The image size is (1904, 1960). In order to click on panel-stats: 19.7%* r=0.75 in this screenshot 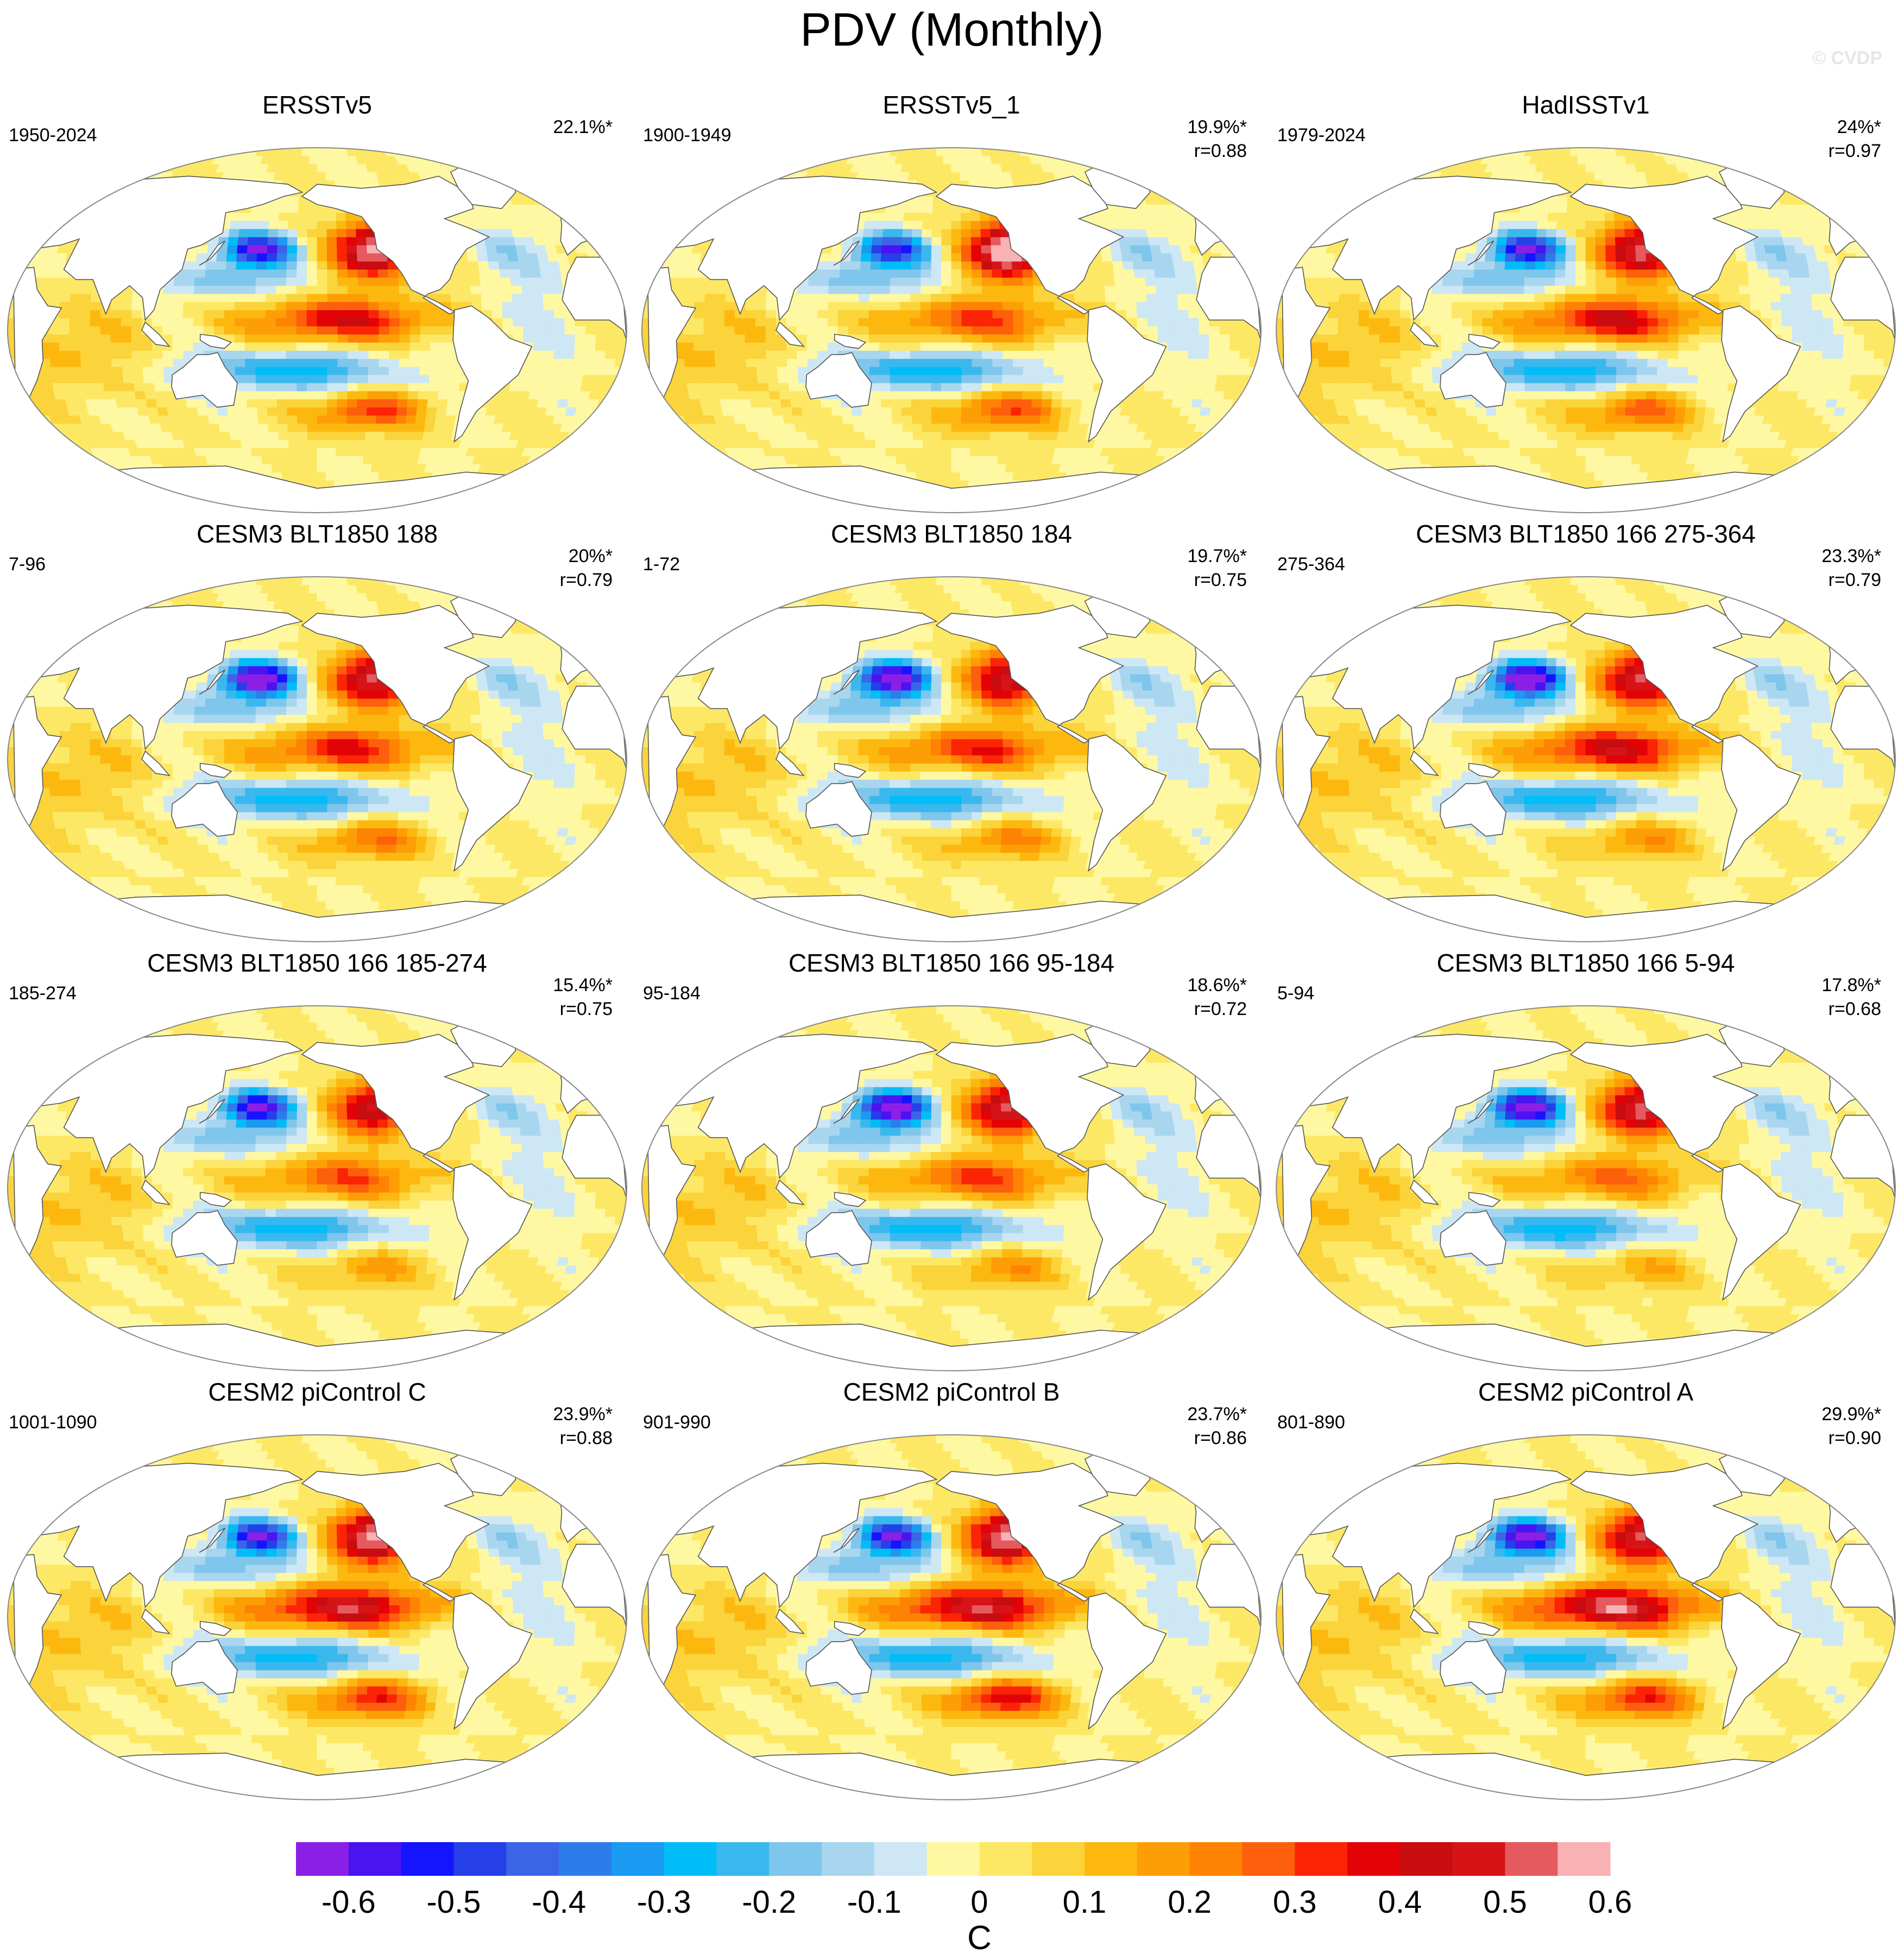, I will do `click(1217, 568)`.